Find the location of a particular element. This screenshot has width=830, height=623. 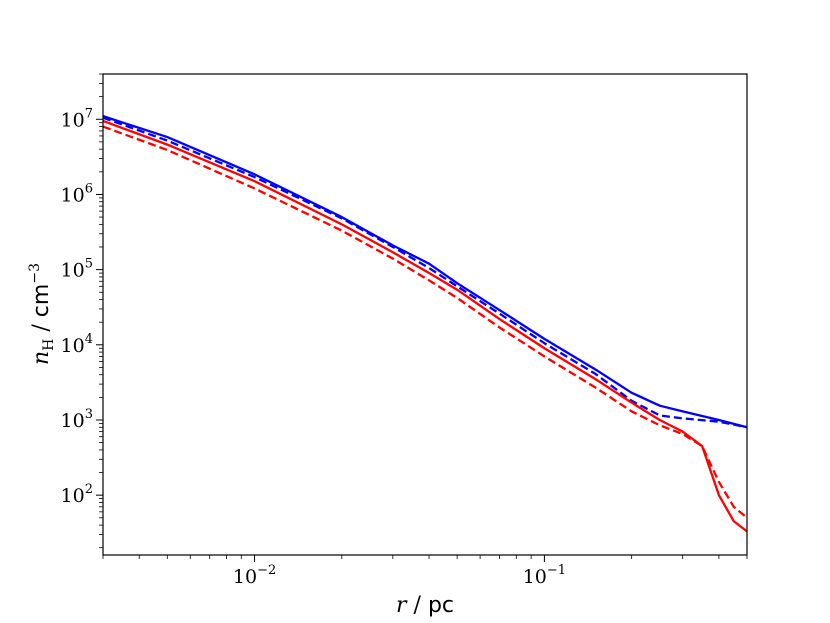

x-tick-label: 10⁻¹ is located at coordinates (544, 575).